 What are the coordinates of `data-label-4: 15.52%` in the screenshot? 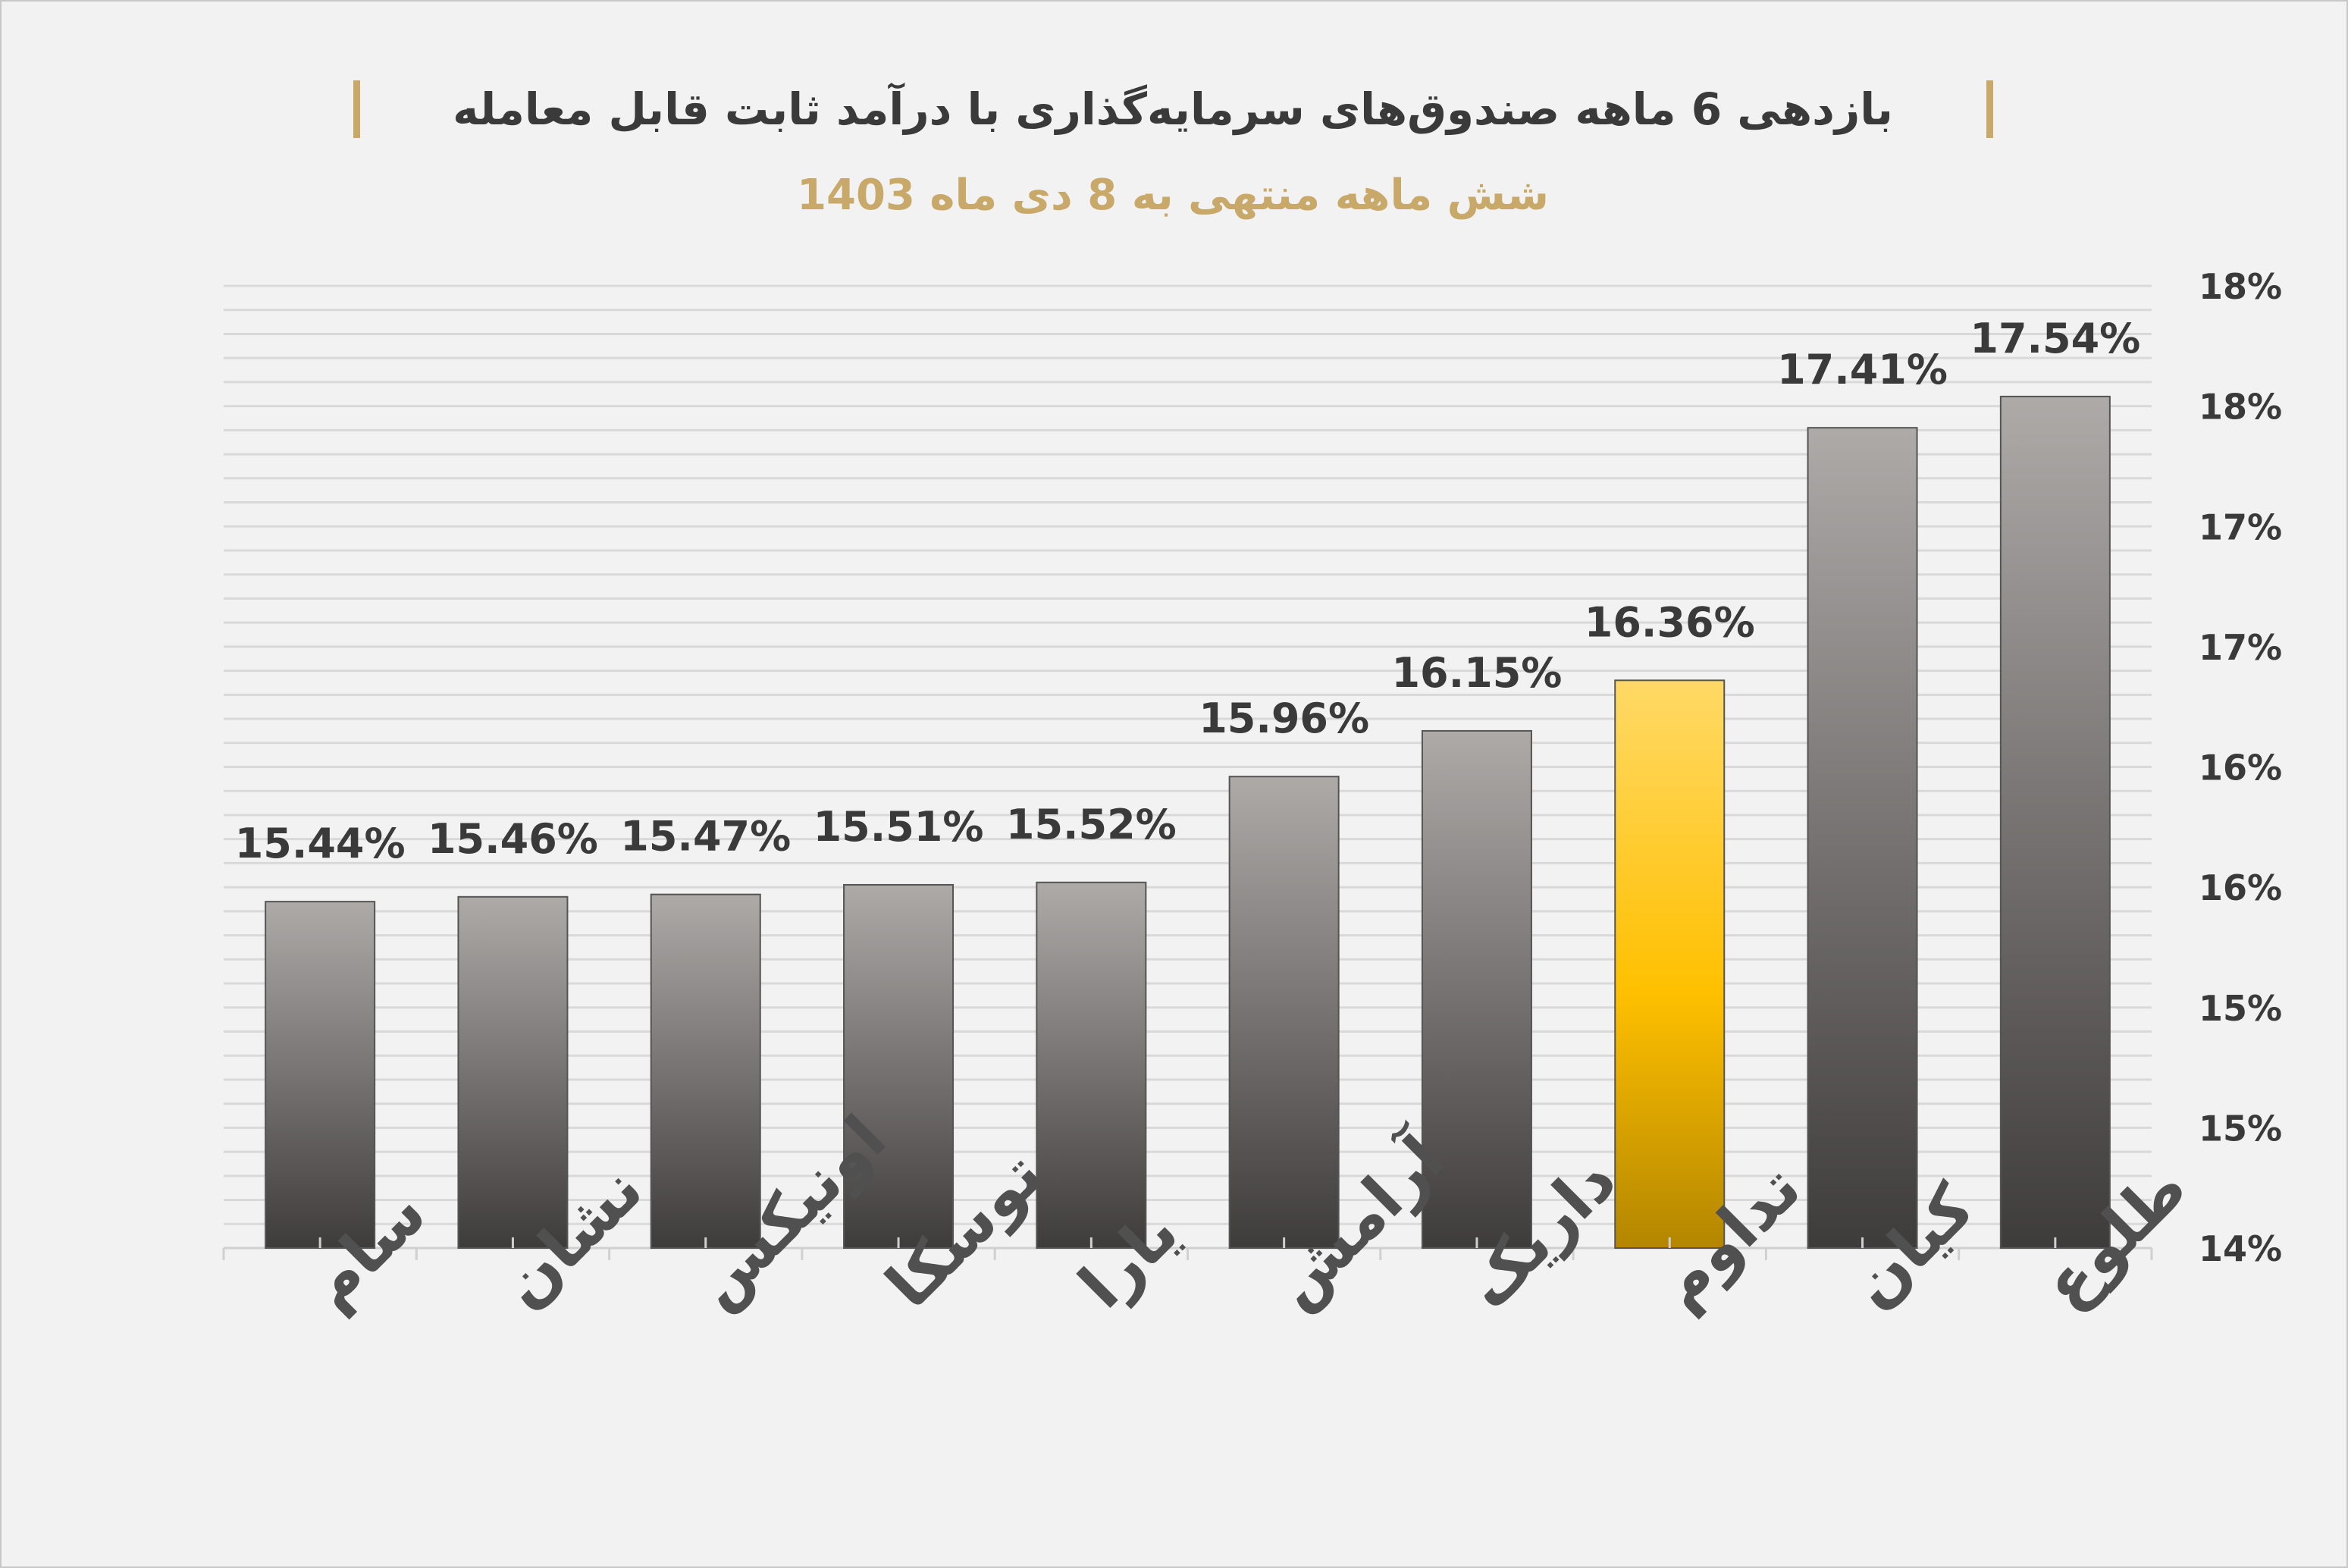 It's located at (1091, 824).